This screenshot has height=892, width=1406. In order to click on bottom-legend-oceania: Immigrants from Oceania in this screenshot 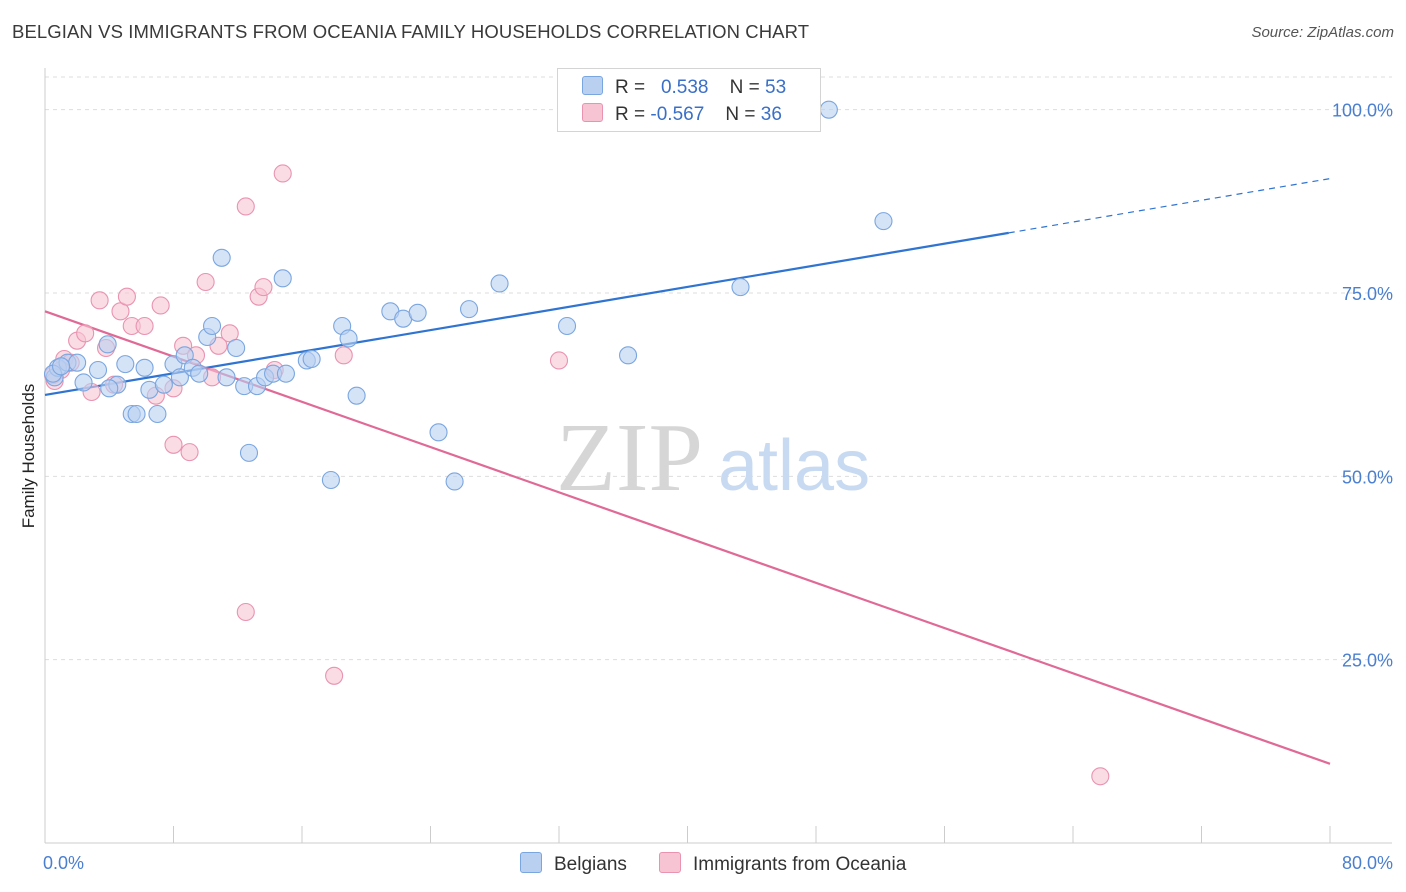, I will do `click(782, 864)`.